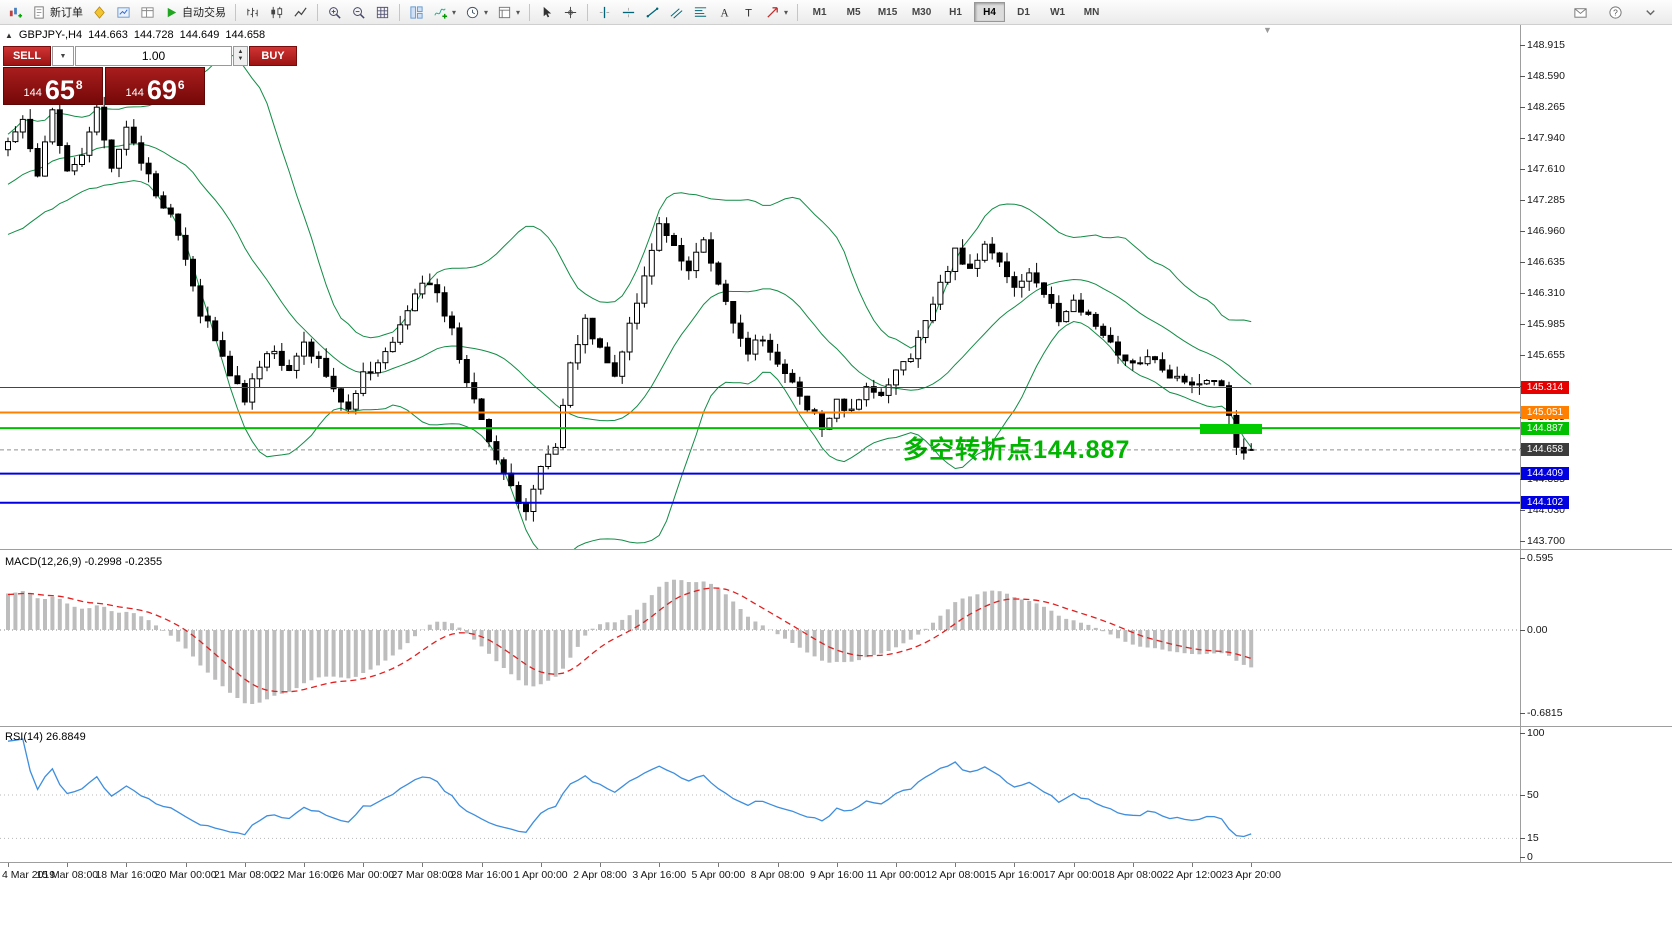 The image size is (1672, 950). What do you see at coordinates (79, 85) in the screenshot?
I see `sell-price-sup: 8` at bounding box center [79, 85].